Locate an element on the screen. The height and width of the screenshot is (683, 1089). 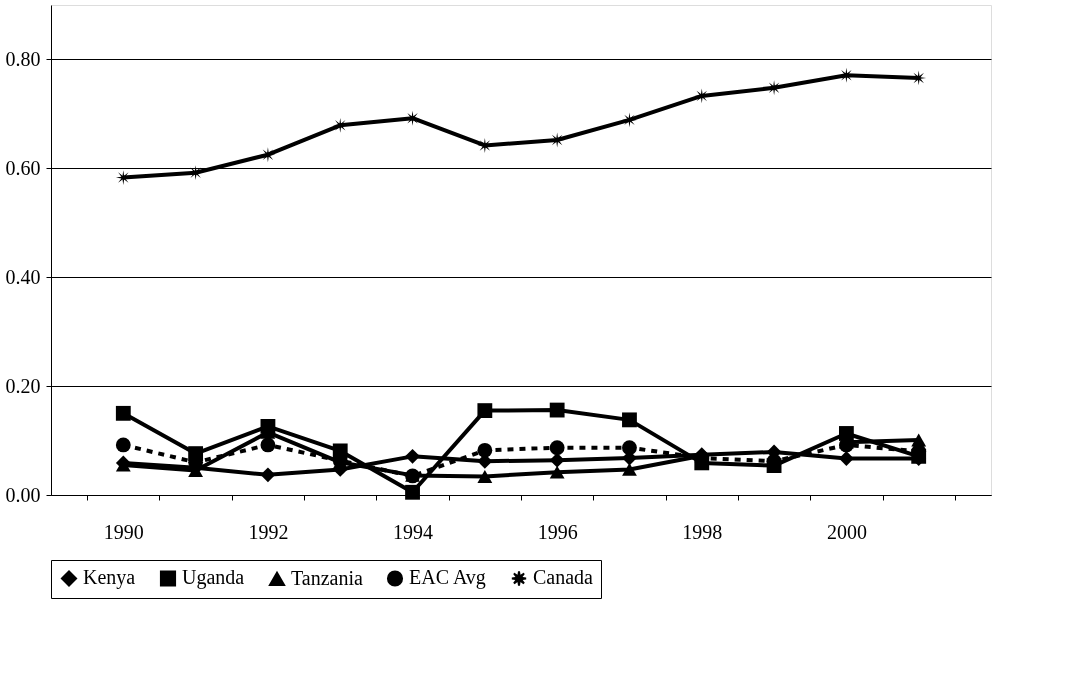
legend-label: EAC Avg is located at coordinates (447, 578).